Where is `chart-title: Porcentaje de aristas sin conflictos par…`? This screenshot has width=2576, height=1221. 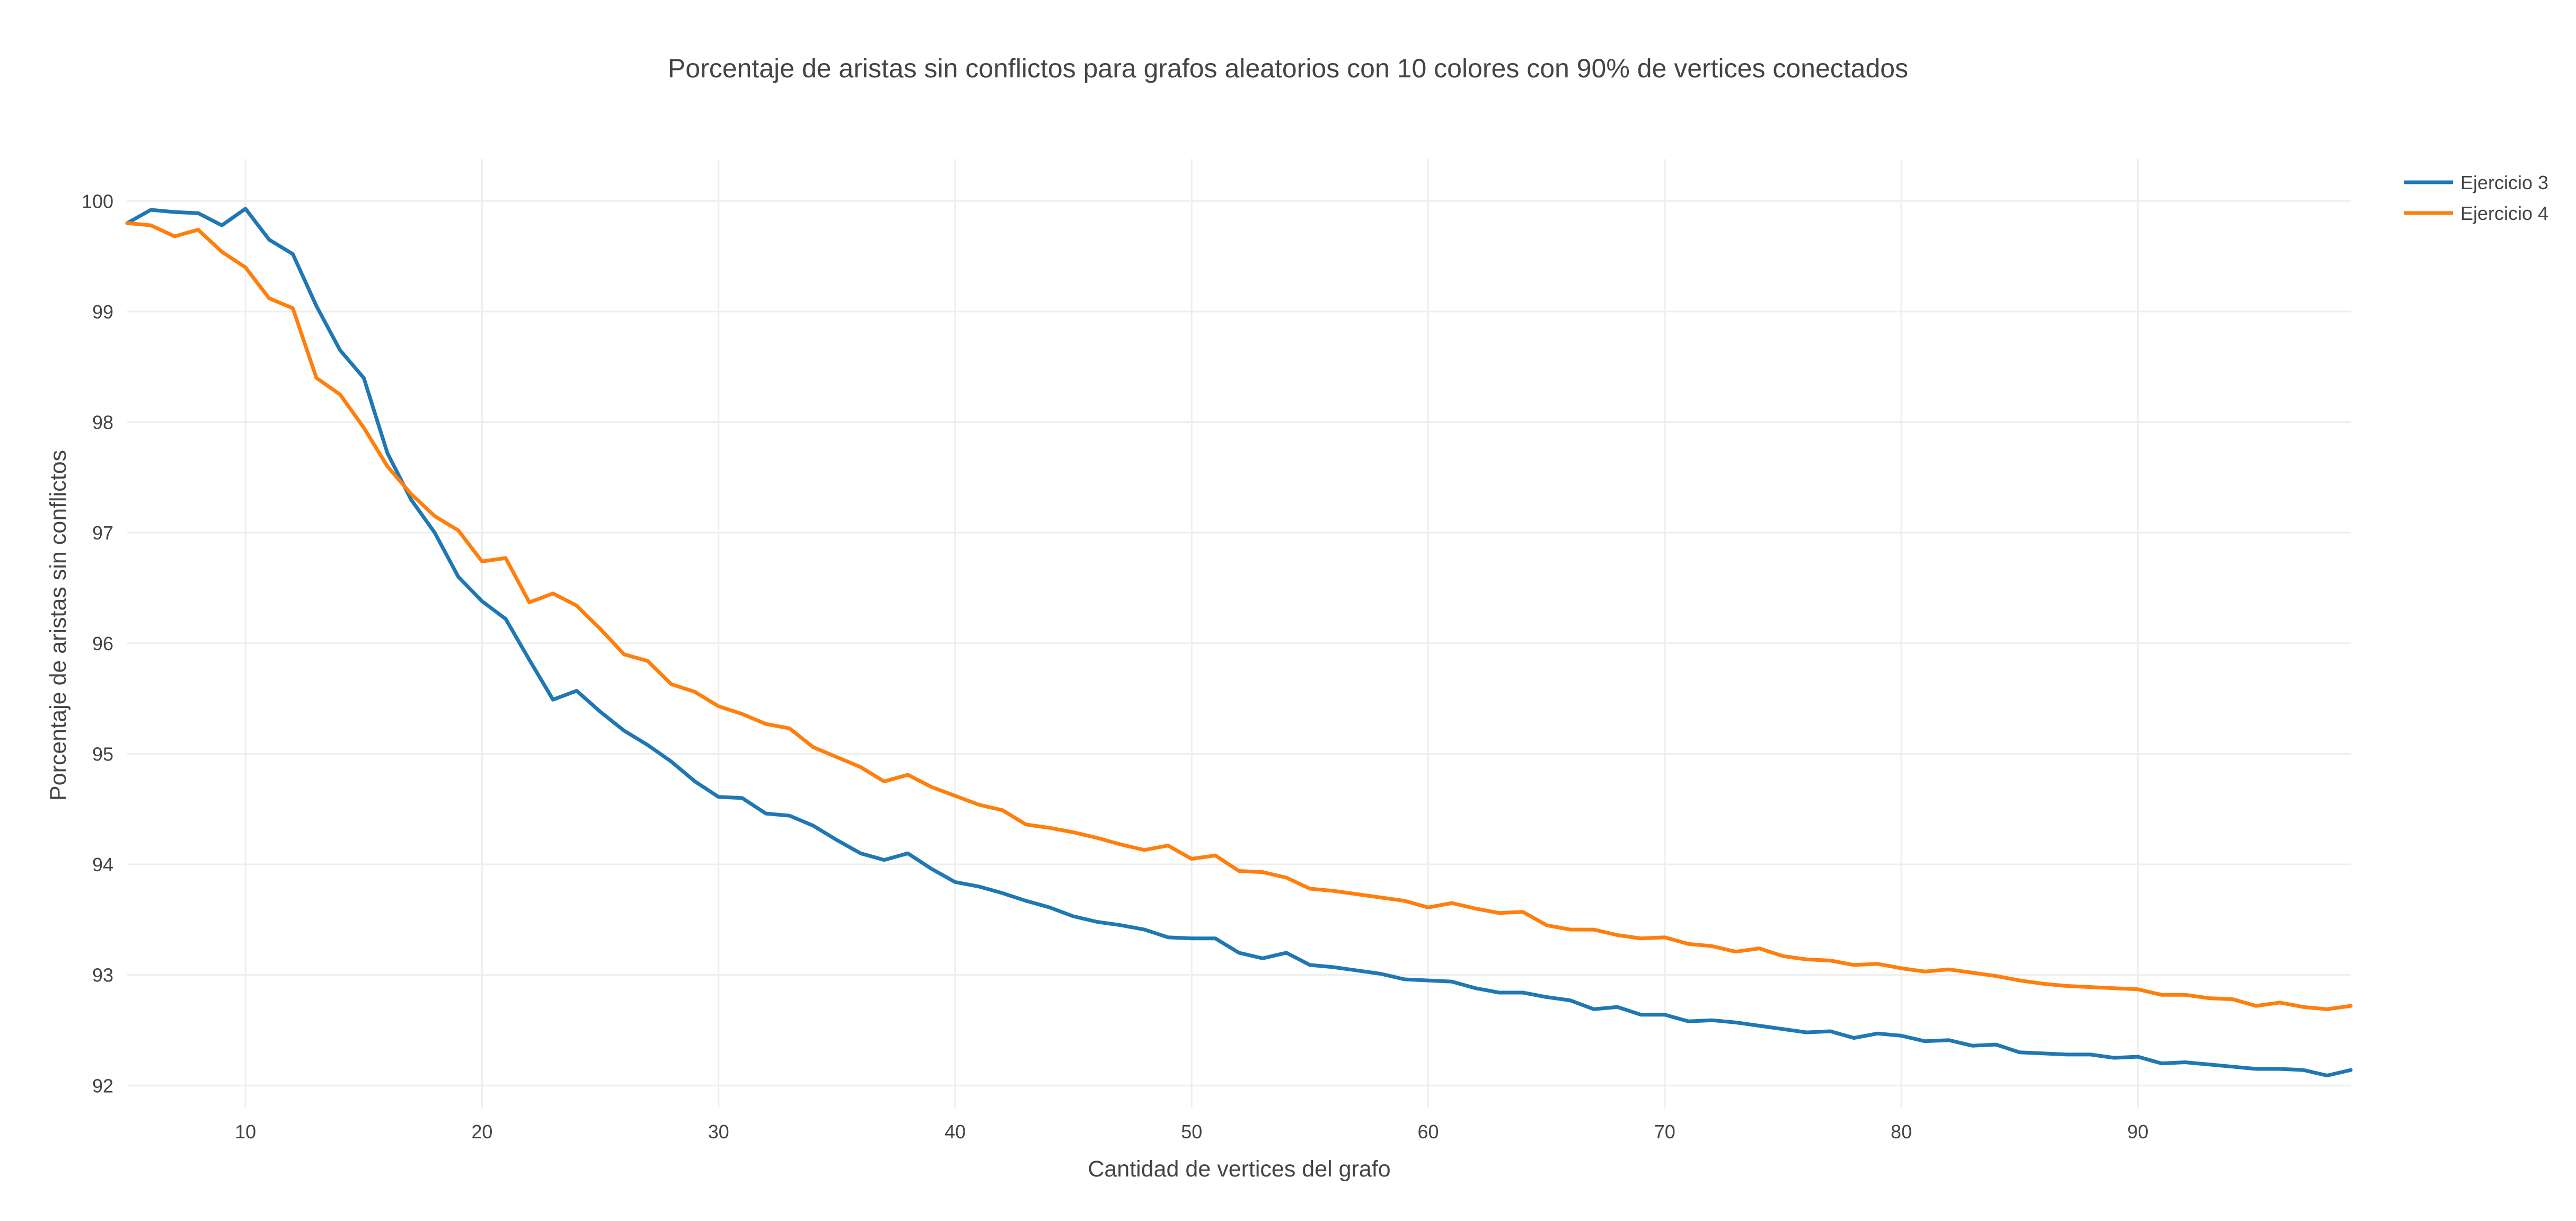
chart-title: Porcentaje de aristas sin conflictos par… is located at coordinates (1288, 68).